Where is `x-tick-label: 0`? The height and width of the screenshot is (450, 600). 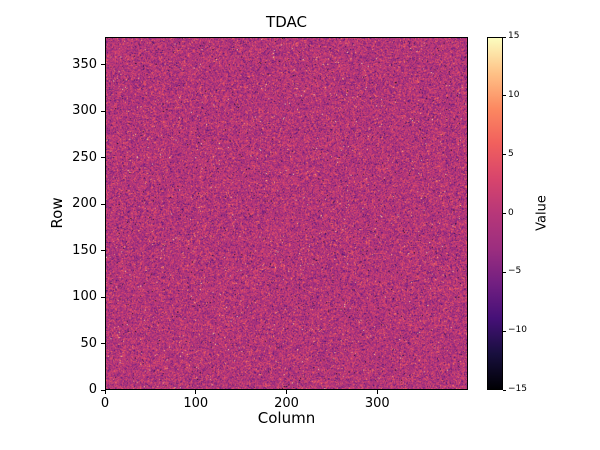
x-tick-label: 0 is located at coordinates (105, 403).